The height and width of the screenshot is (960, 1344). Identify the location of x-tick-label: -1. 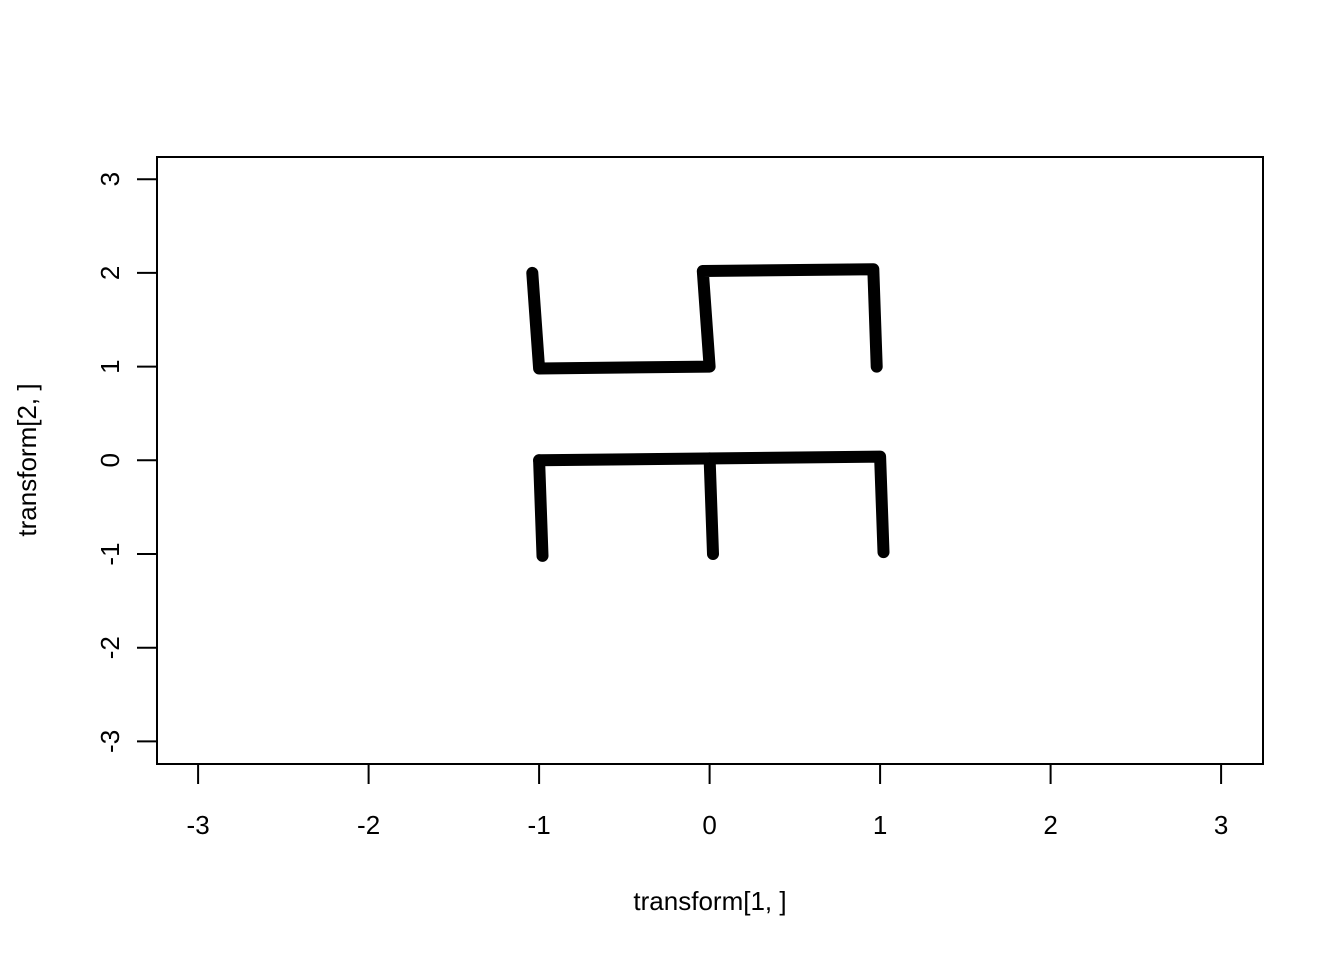
(539, 825).